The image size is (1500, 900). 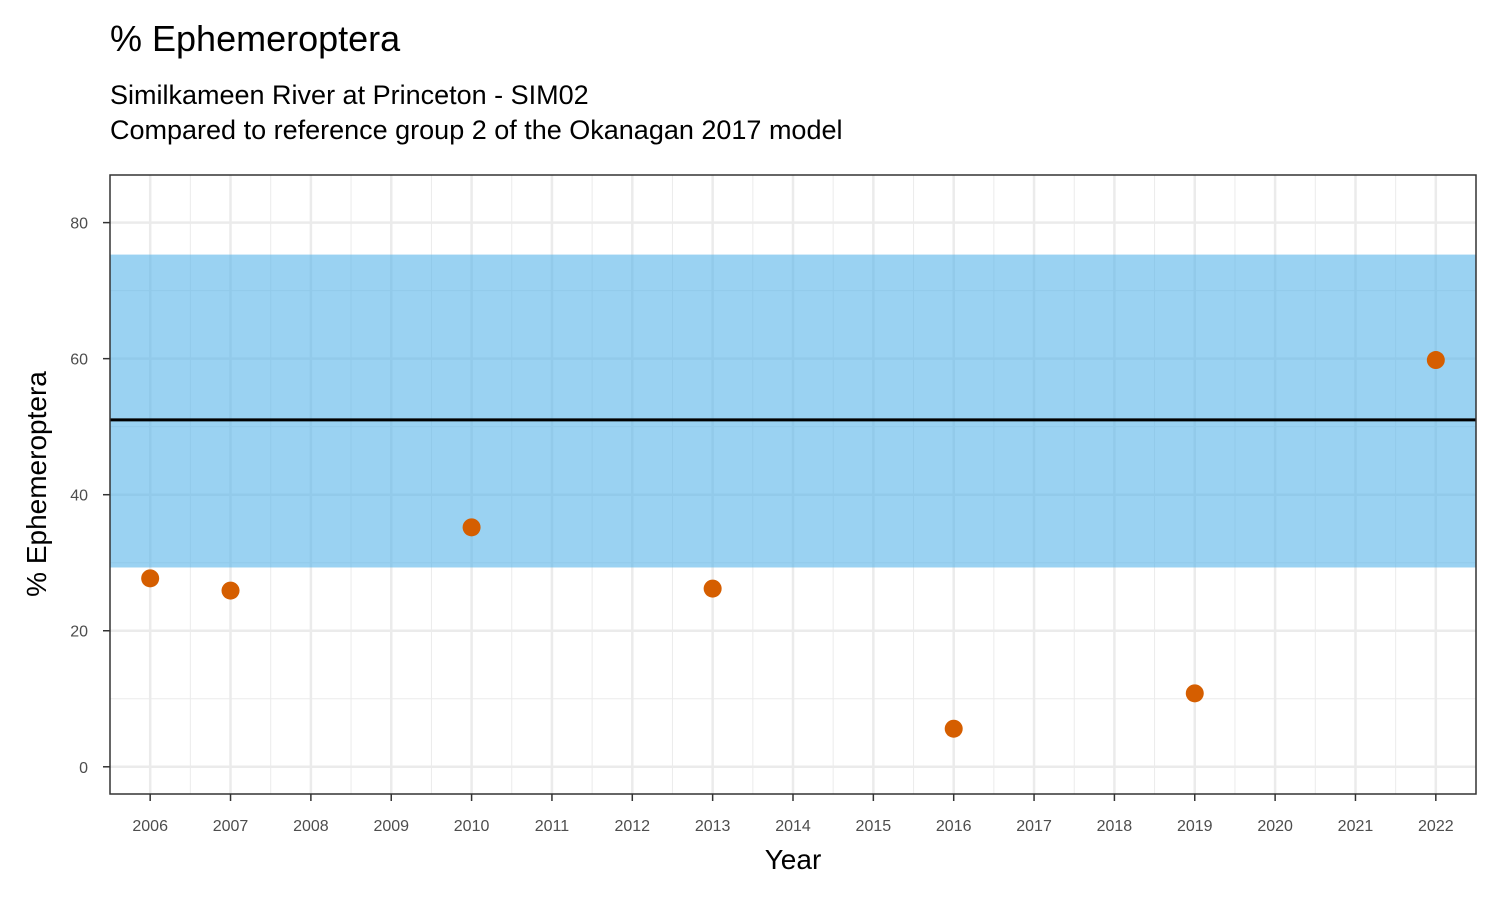 I want to click on x-tick-label: 2017, so click(x=1034, y=826).